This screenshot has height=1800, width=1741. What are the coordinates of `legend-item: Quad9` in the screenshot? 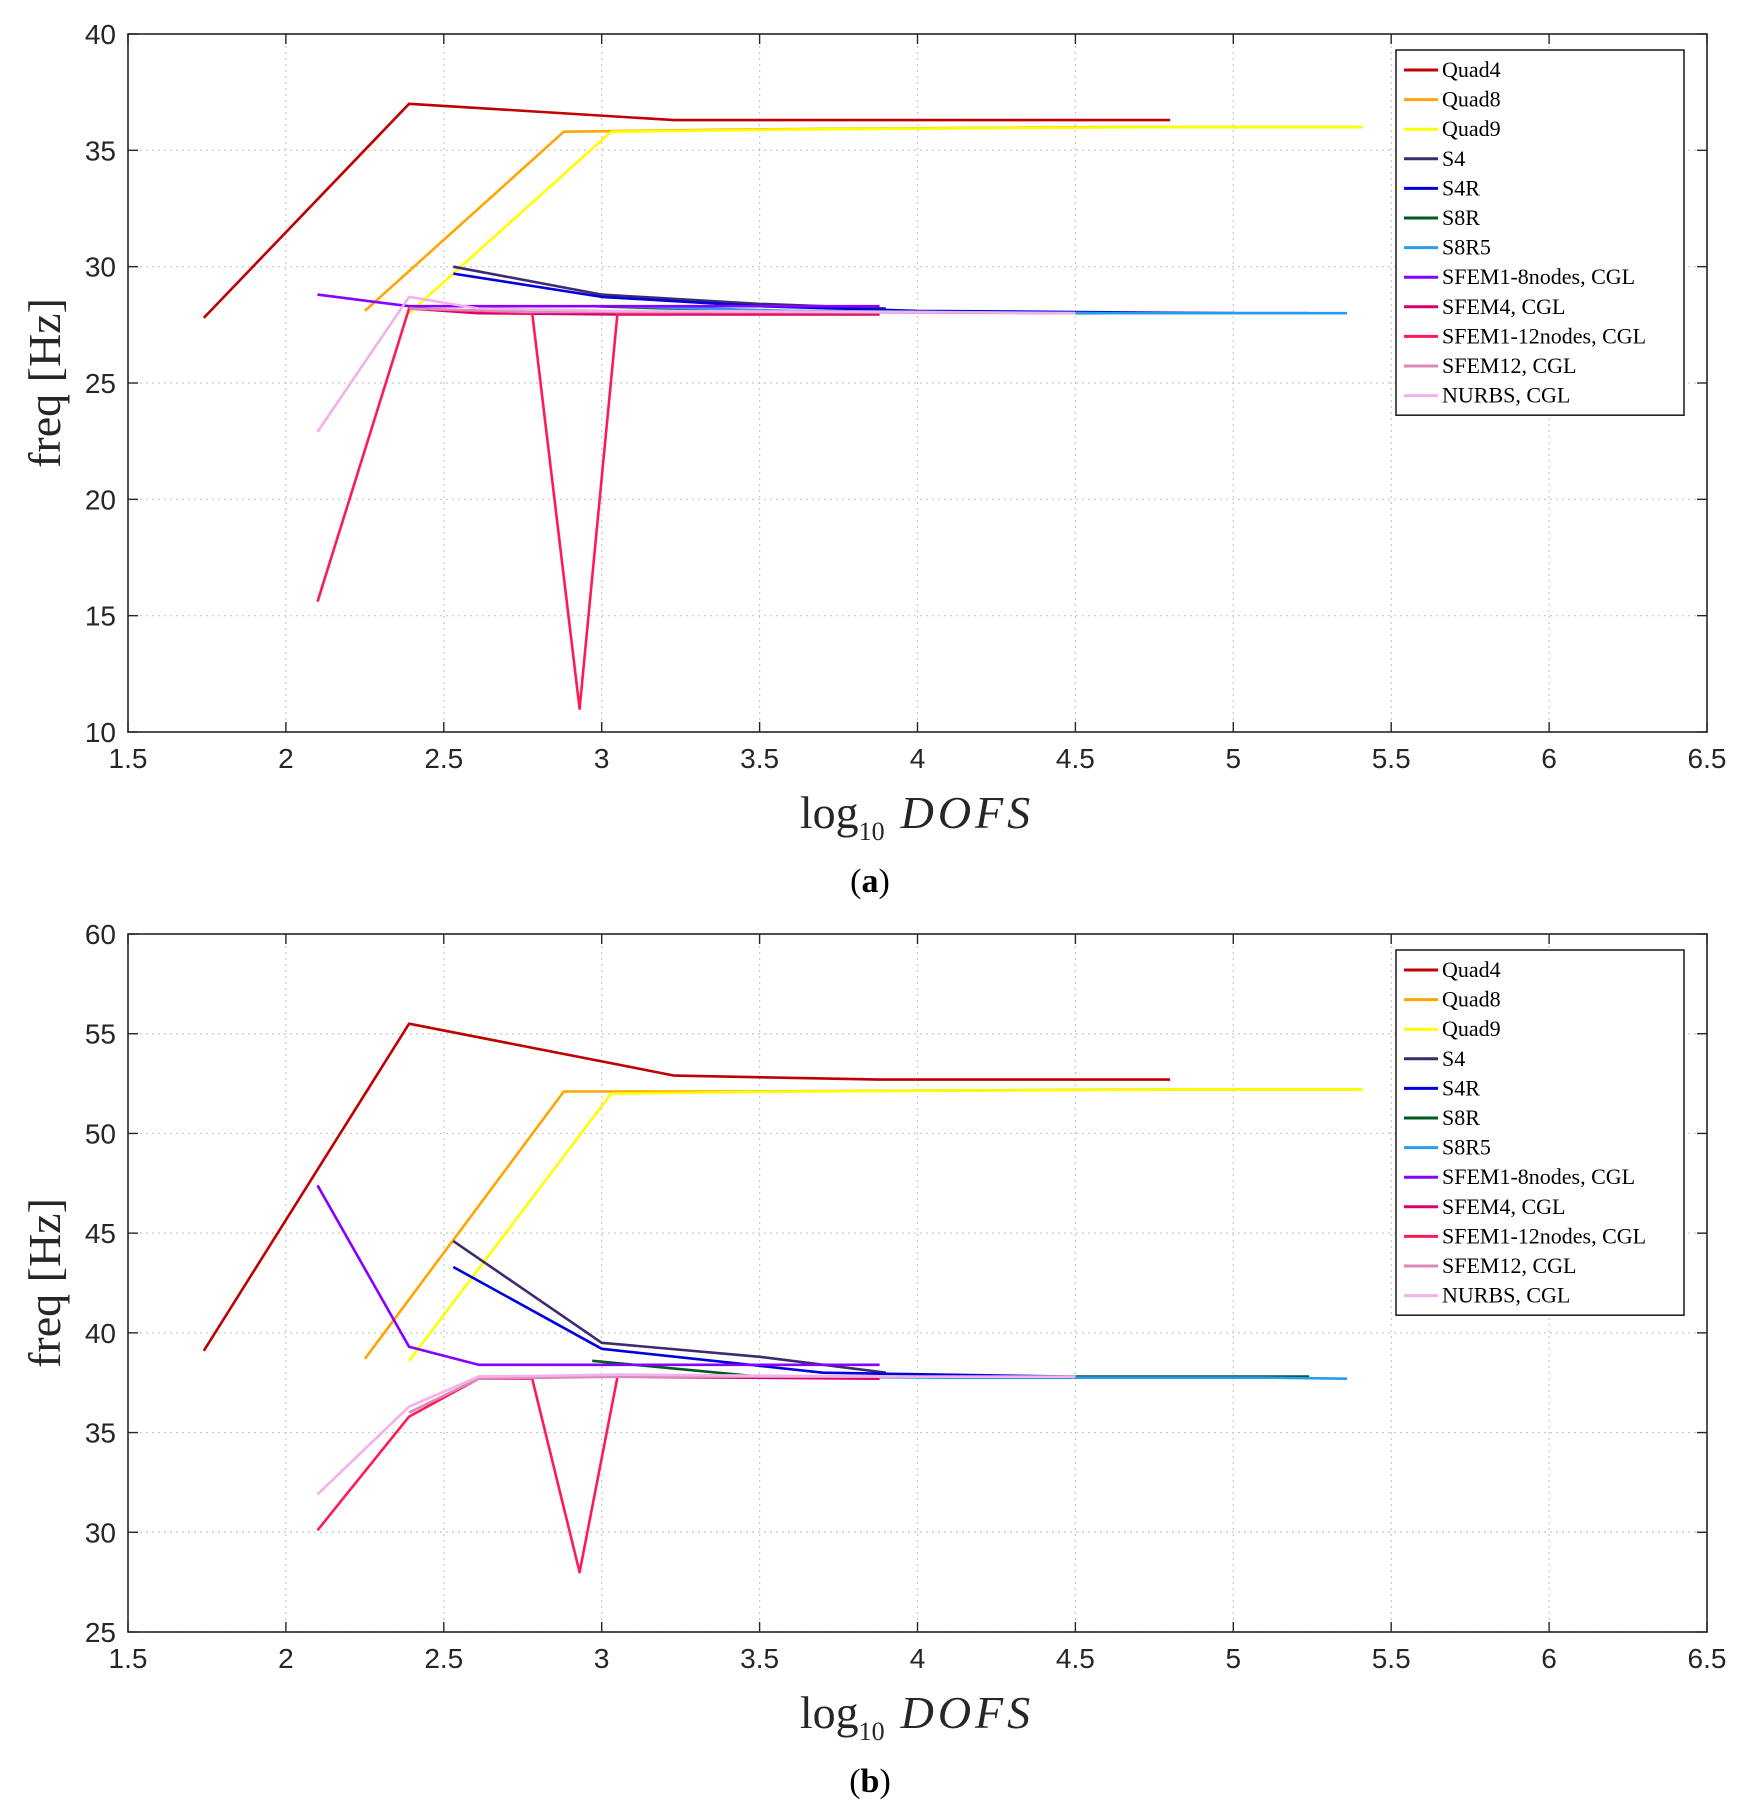 It's located at (1452, 128).